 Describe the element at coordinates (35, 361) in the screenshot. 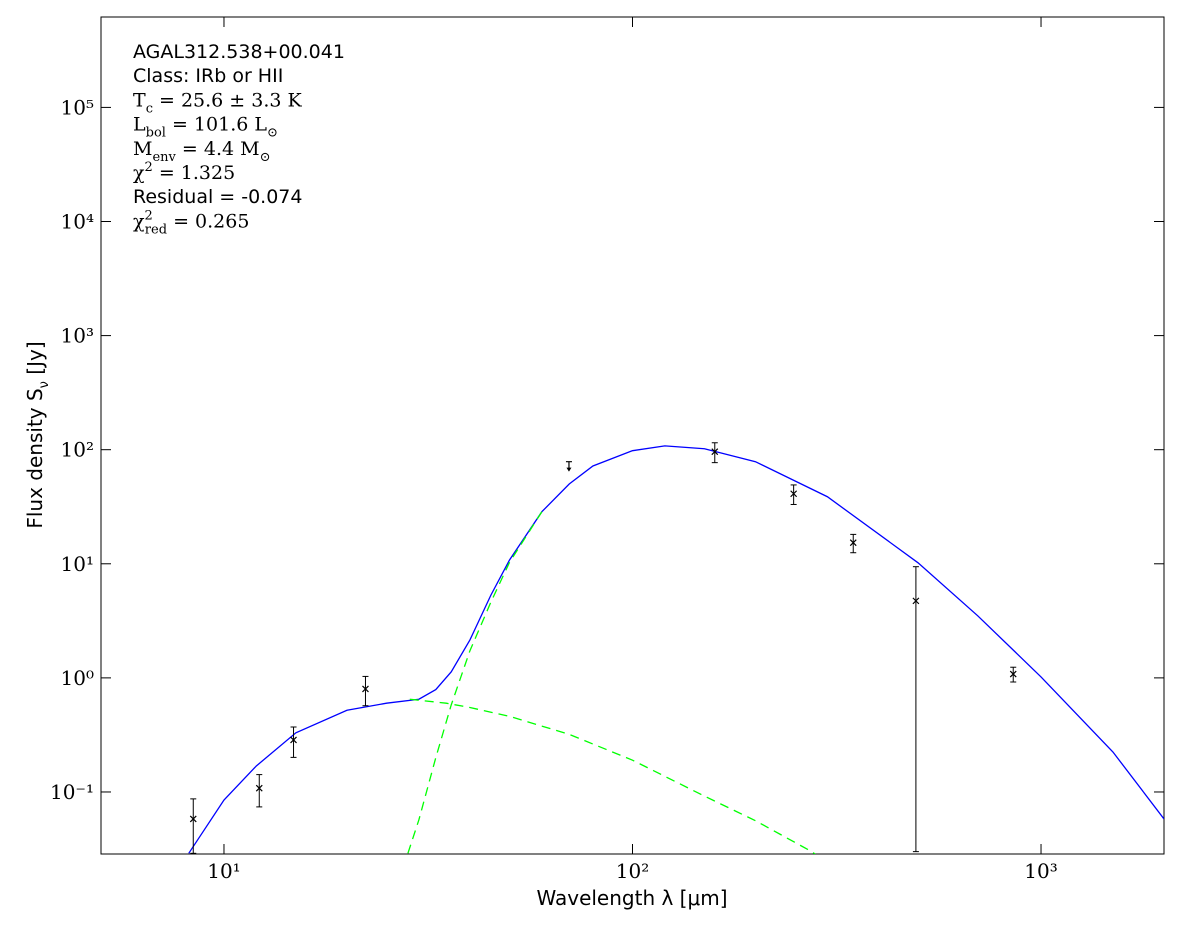

I see `text-part: [Jy]` at that location.